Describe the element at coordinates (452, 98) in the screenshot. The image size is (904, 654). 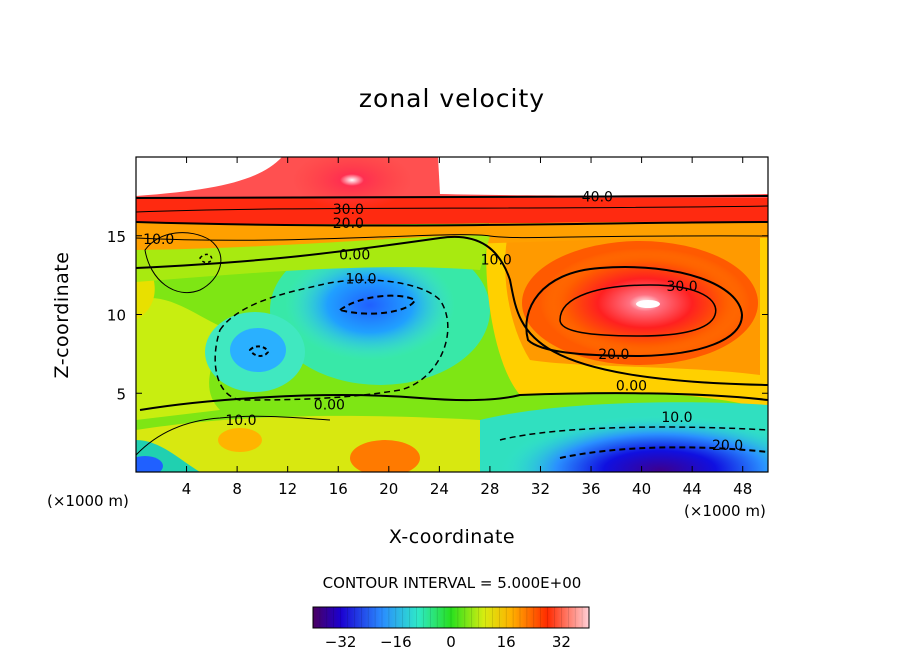
I see `chart-title: zonal velocity` at that location.